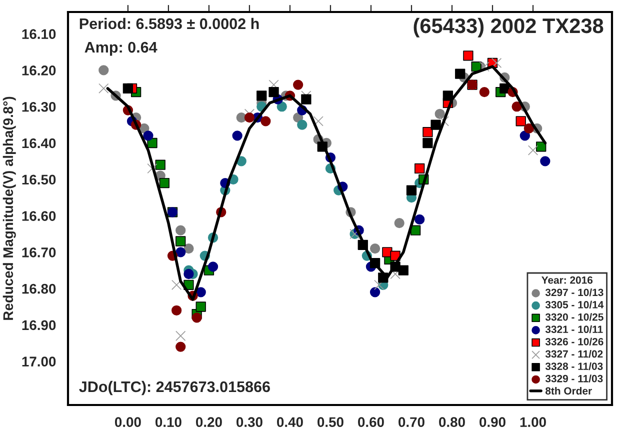 The width and height of the screenshot is (632, 429). What do you see at coordinates (9, 208) in the screenshot?
I see `y-axis-title: Reduced Magnitude(V) alpha(9.8°)` at bounding box center [9, 208].